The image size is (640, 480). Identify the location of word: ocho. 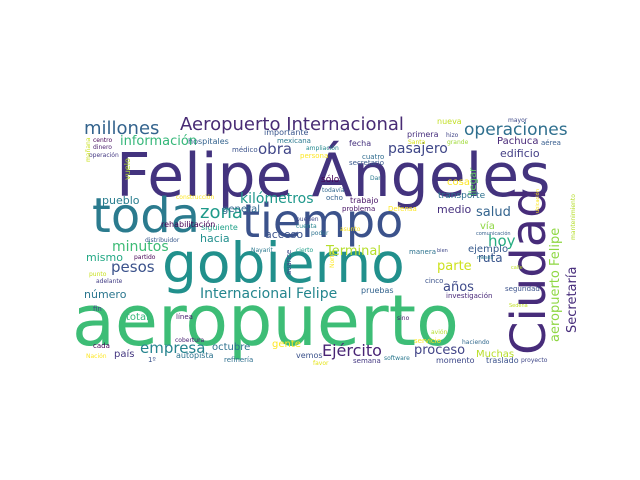
(334, 198).